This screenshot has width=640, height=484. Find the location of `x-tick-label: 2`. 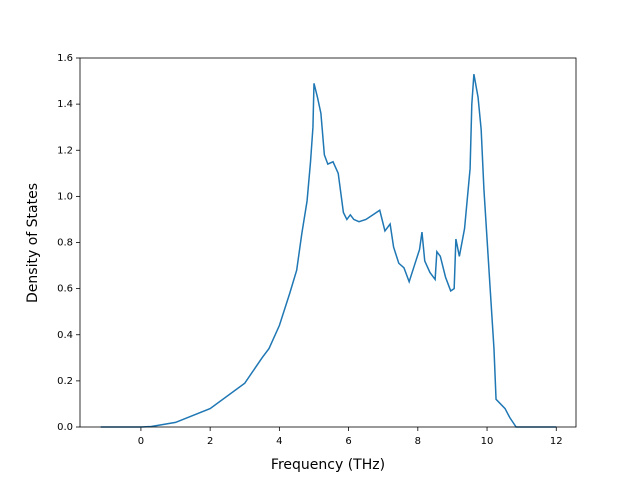

x-tick-label: 2 is located at coordinates (210, 441).